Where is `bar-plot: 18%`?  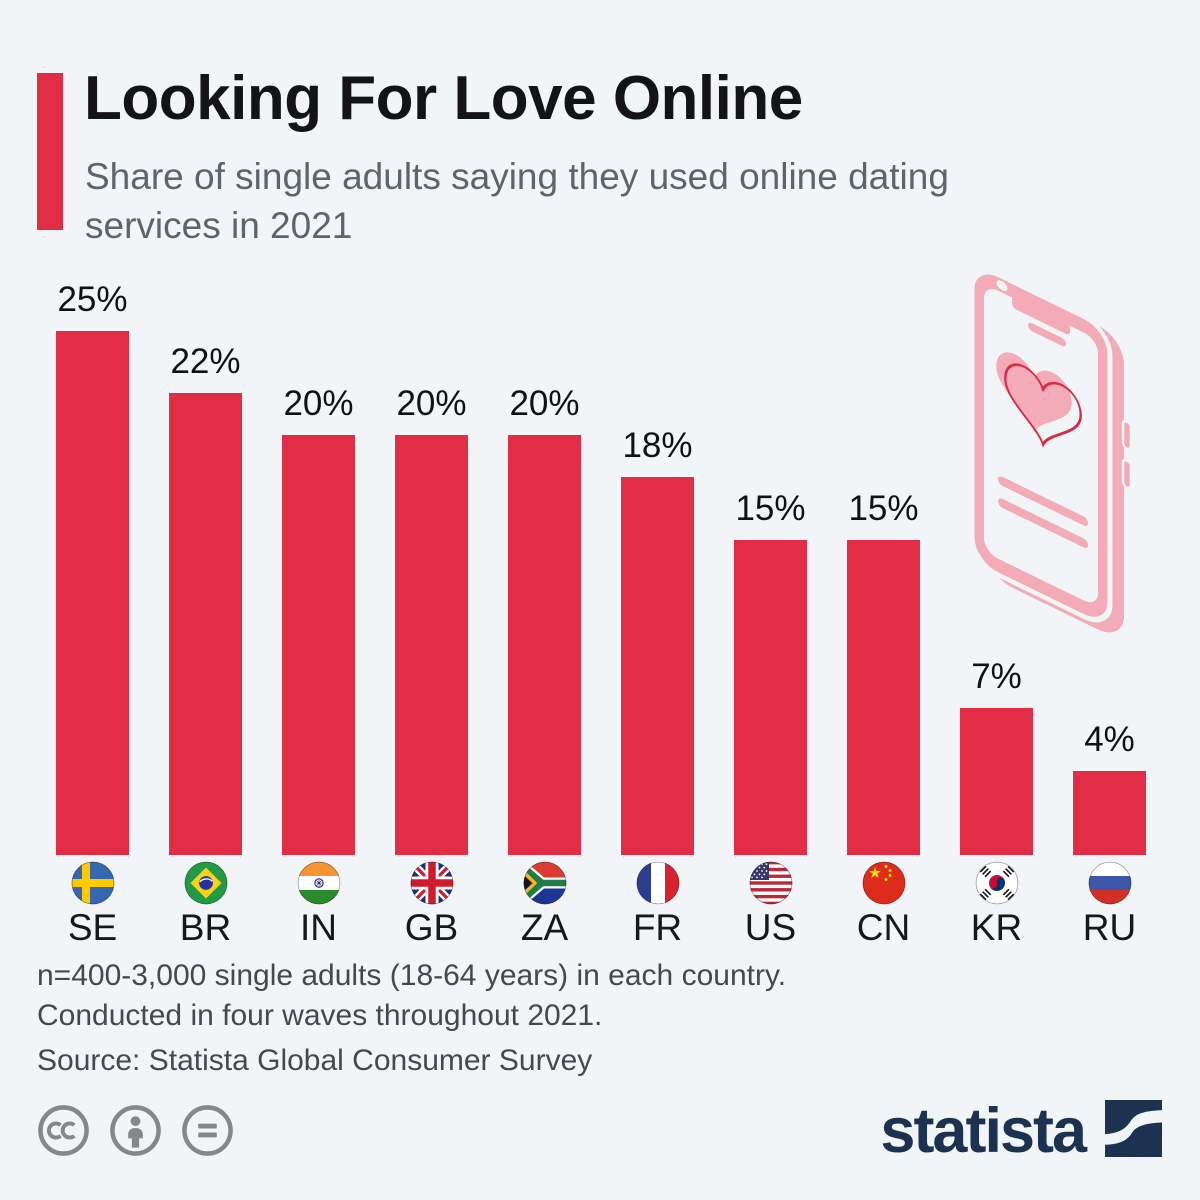 bar-plot: 18% is located at coordinates (657, 567).